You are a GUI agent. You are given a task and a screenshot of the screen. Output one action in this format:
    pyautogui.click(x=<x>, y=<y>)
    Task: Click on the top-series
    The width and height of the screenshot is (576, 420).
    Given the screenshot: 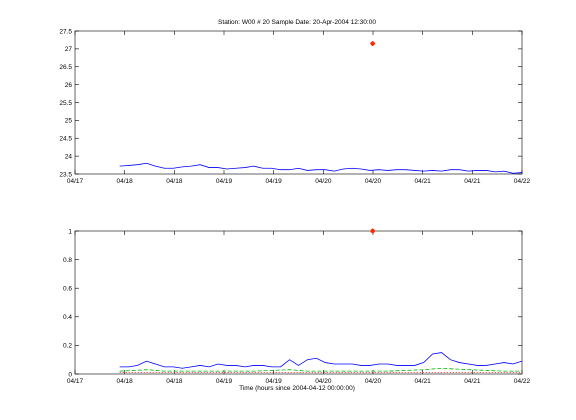 What is the action you would take?
    pyautogui.click(x=321, y=168)
    